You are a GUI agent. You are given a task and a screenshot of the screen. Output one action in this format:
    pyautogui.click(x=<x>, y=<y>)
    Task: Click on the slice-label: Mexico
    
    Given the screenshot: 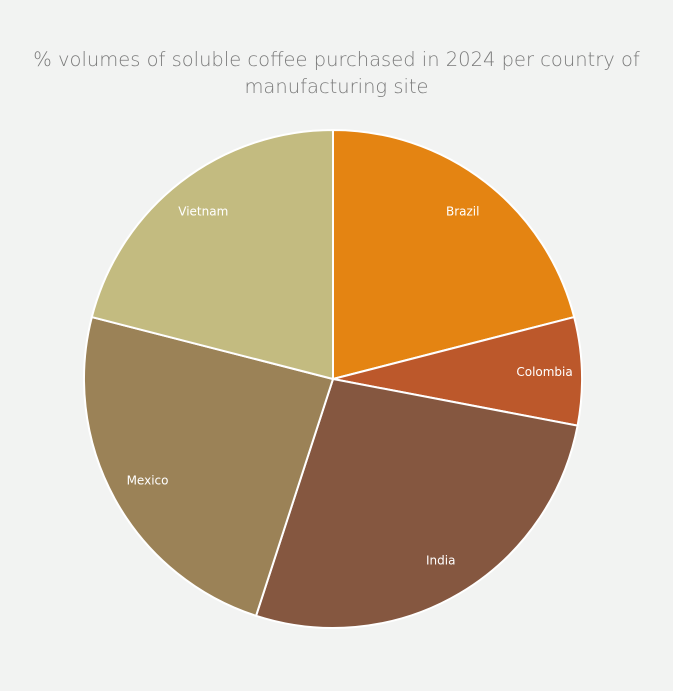 What is the action you would take?
    pyautogui.click(x=148, y=480)
    